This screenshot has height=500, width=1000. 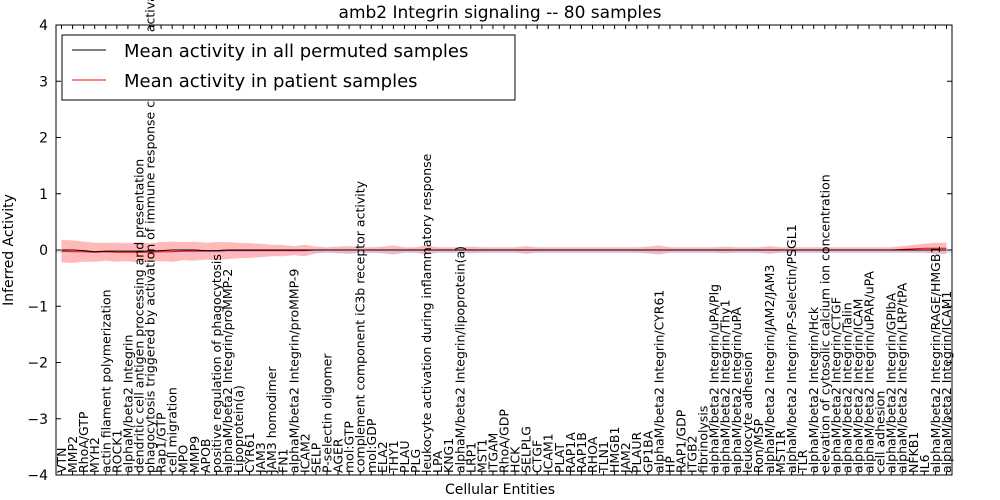 What do you see at coordinates (647, 451) in the screenshot?
I see `x-tick-label: GP1BA` at bounding box center [647, 451].